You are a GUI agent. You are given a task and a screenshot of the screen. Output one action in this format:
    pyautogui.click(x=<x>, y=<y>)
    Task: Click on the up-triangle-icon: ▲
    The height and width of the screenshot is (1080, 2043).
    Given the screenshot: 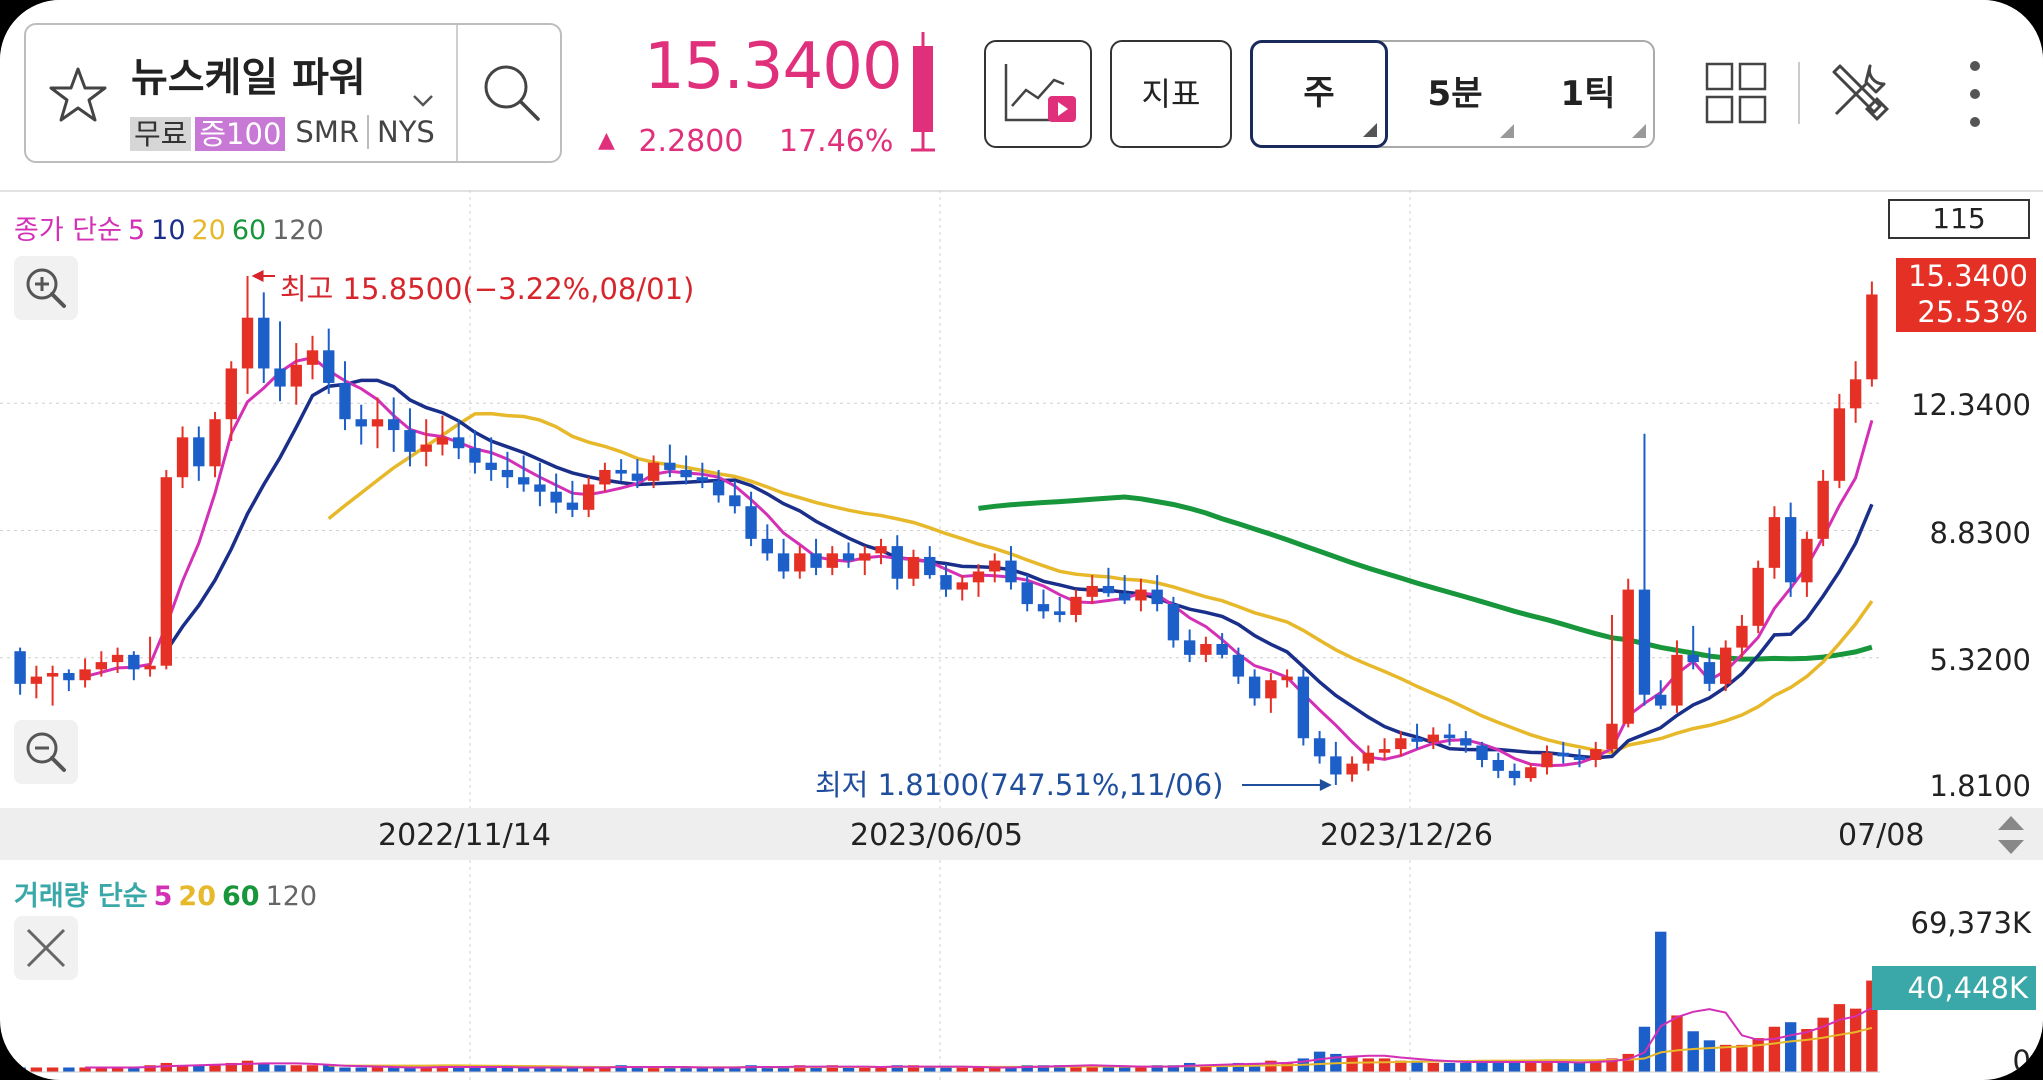 What is the action you would take?
    pyautogui.click(x=606, y=140)
    